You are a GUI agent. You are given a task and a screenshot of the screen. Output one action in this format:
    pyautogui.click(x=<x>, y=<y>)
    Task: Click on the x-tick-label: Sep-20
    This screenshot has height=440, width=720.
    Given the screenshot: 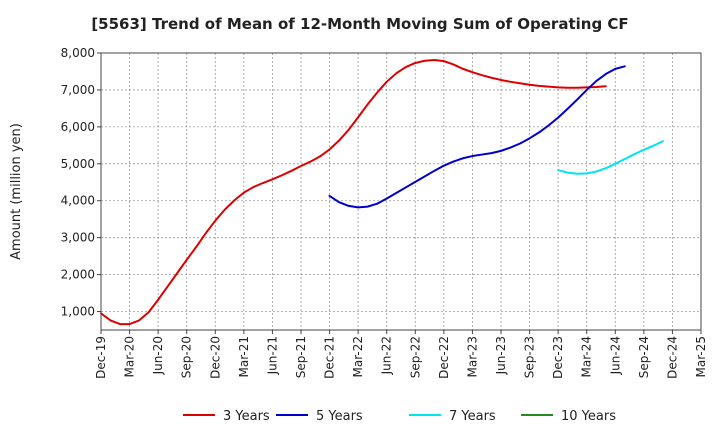 What is the action you would take?
    pyautogui.click(x=187, y=357)
    